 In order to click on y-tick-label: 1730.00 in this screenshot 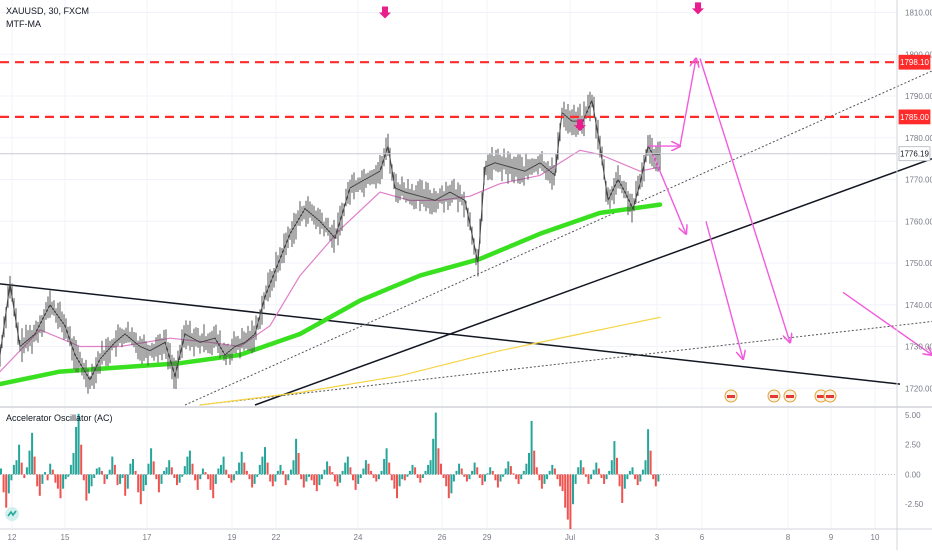, I will do `click(918, 347)`.